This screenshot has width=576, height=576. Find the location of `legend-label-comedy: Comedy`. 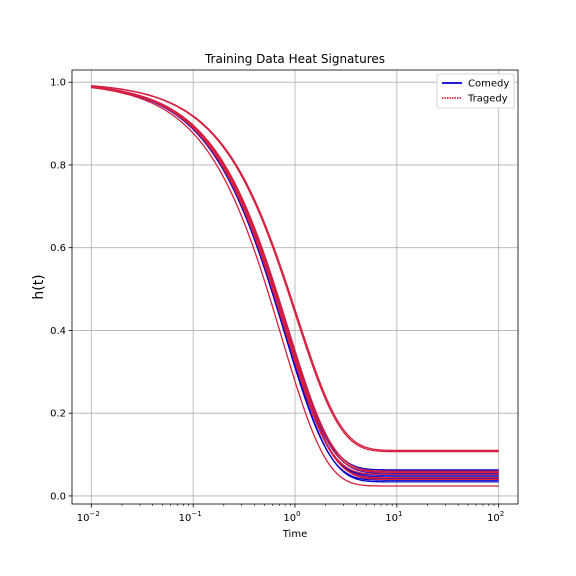

legend-label-comedy: Comedy is located at coordinates (488, 84).